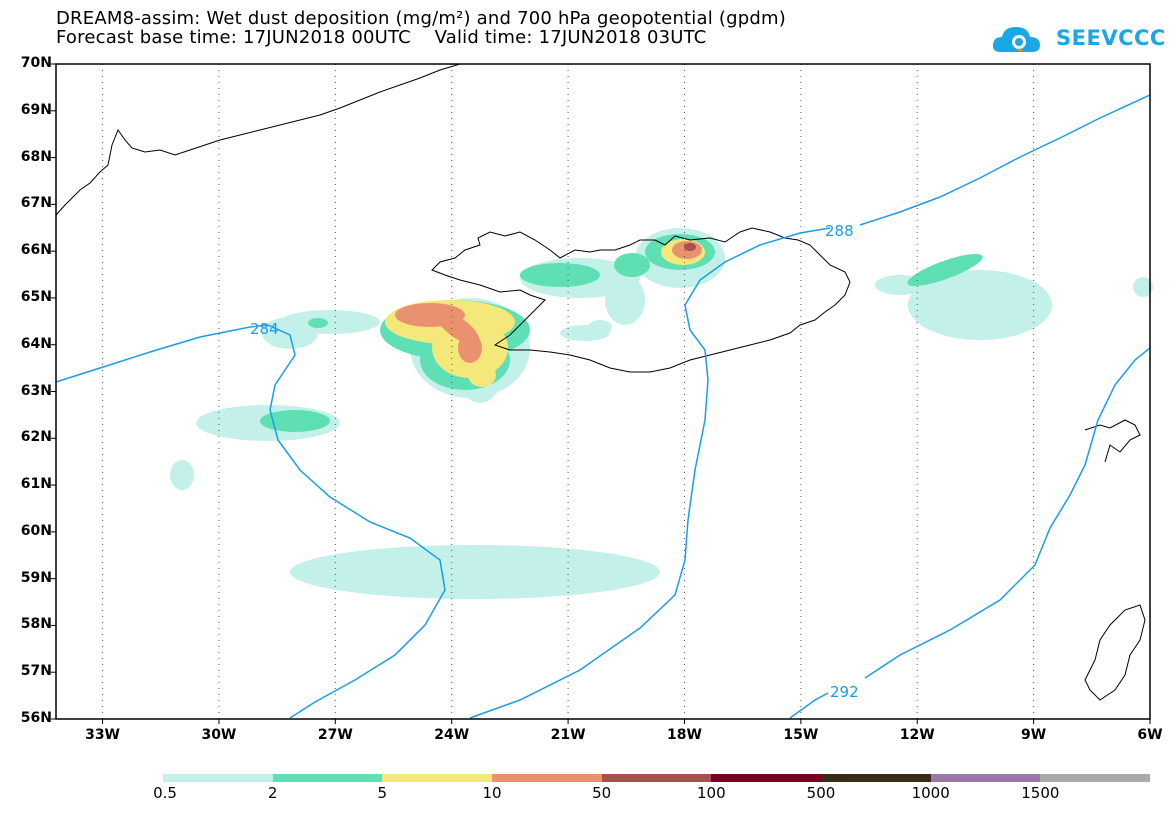  I want to click on lat-label: 65N, so click(36, 296).